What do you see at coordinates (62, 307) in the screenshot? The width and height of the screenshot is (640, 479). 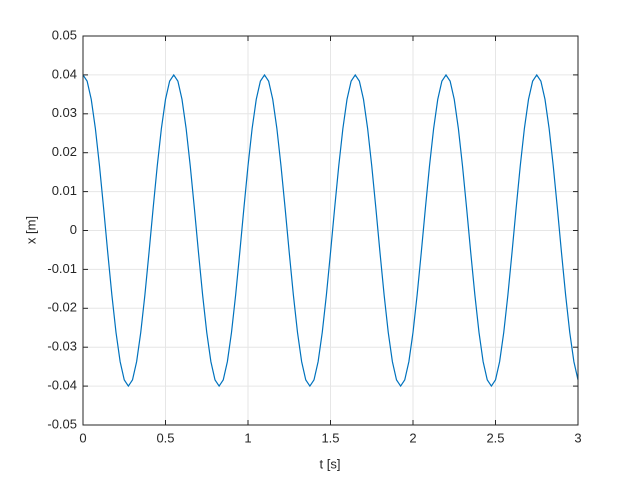 I see `y-tick-label: -0.02` at bounding box center [62, 307].